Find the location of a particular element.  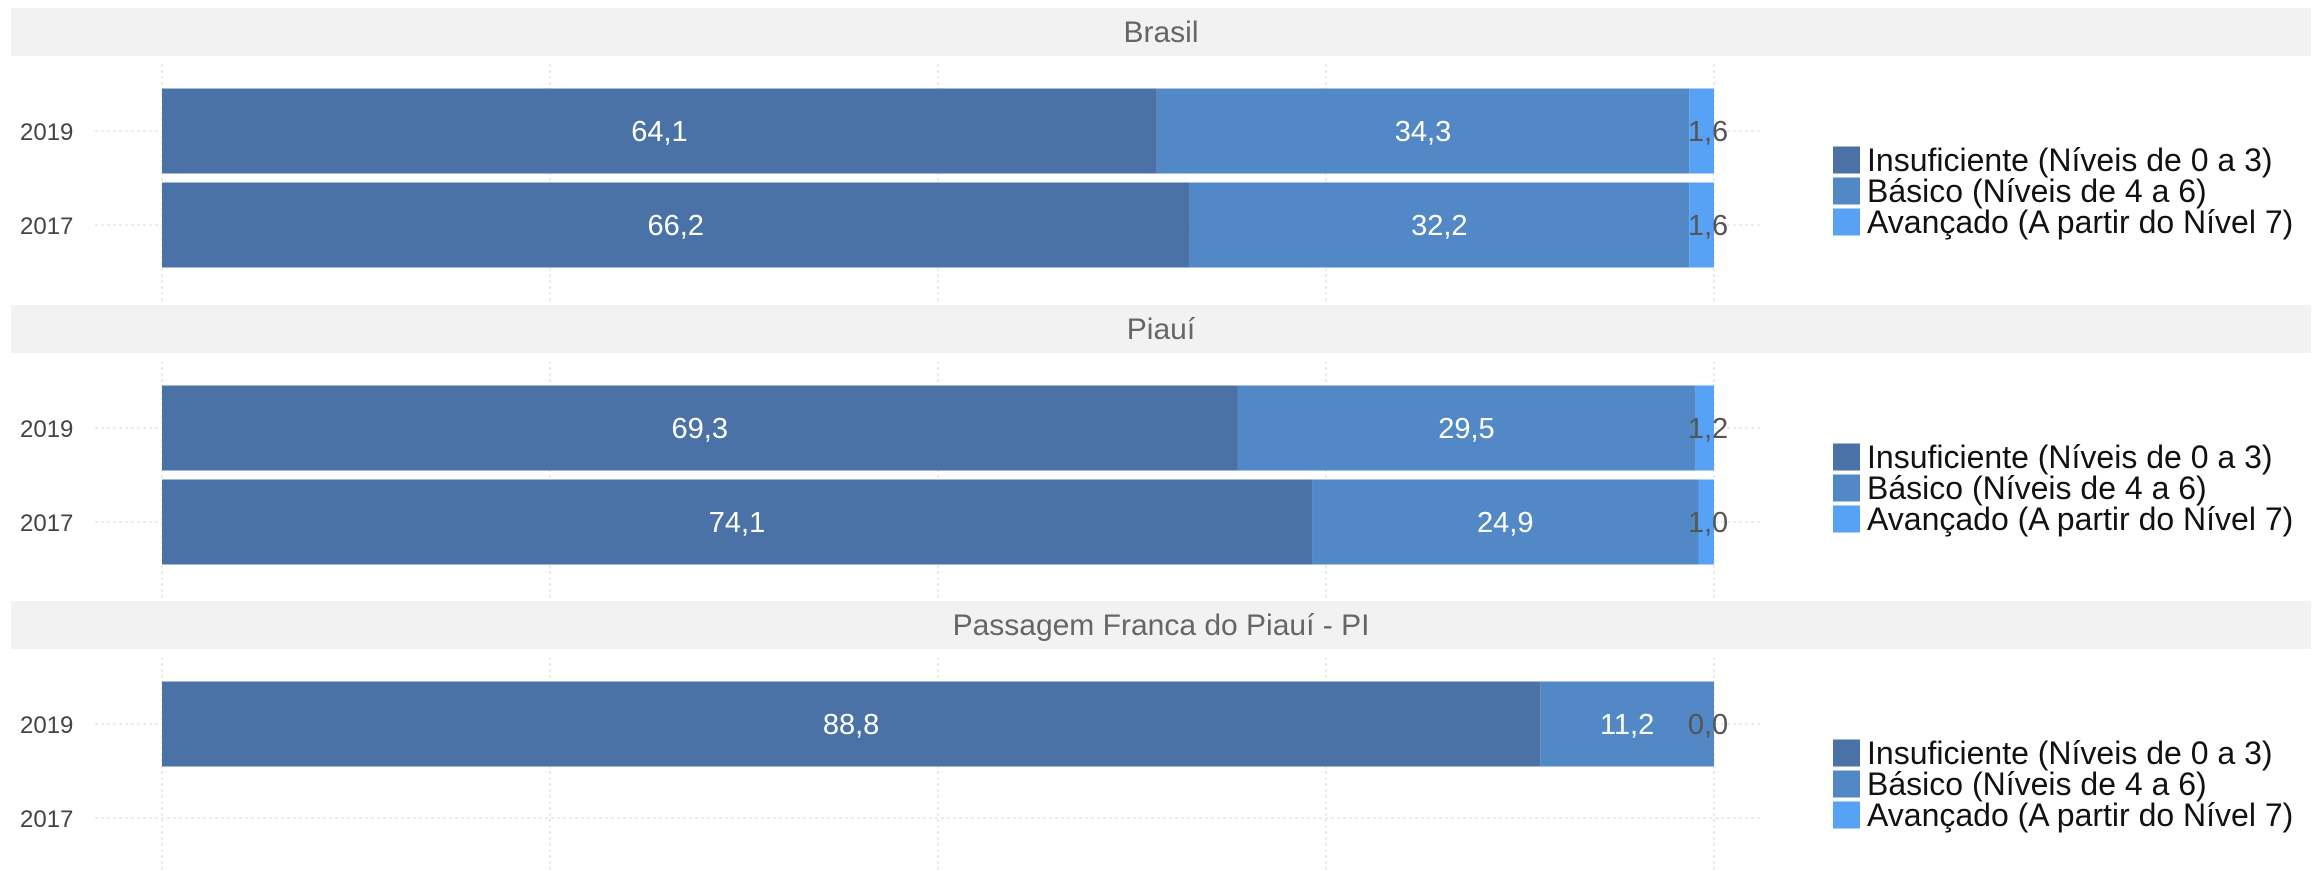

bar-value-label: 29,5 is located at coordinates (1466, 429).